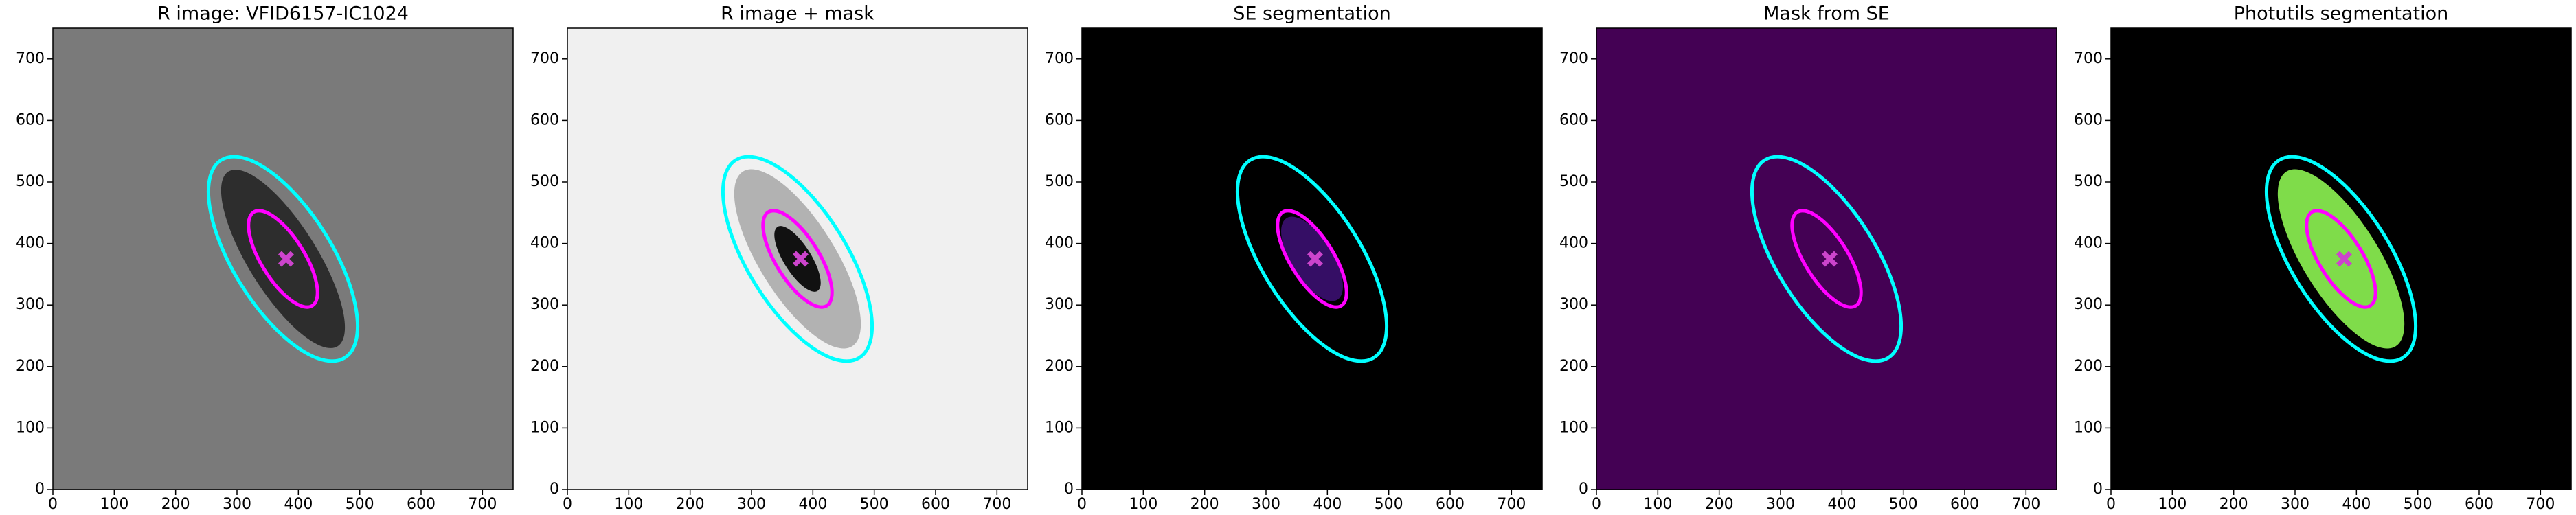 This screenshot has height=515, width=2576. Describe the element at coordinates (797, 14) in the screenshot. I see `panel-title: R image + mask` at that location.